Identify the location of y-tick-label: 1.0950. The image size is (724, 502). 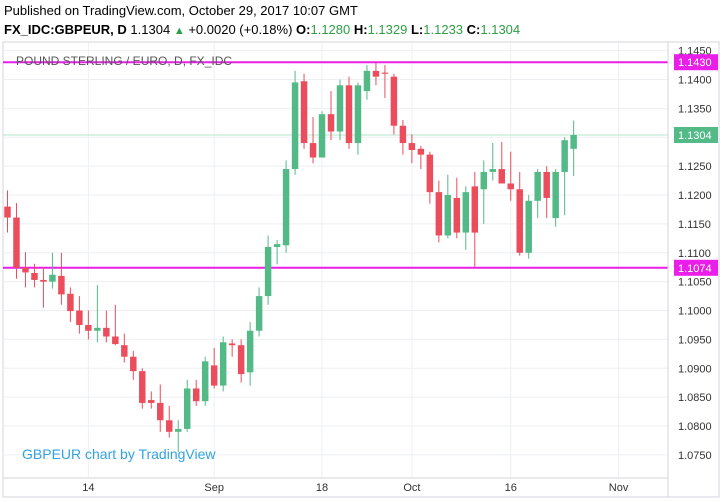
(695, 340).